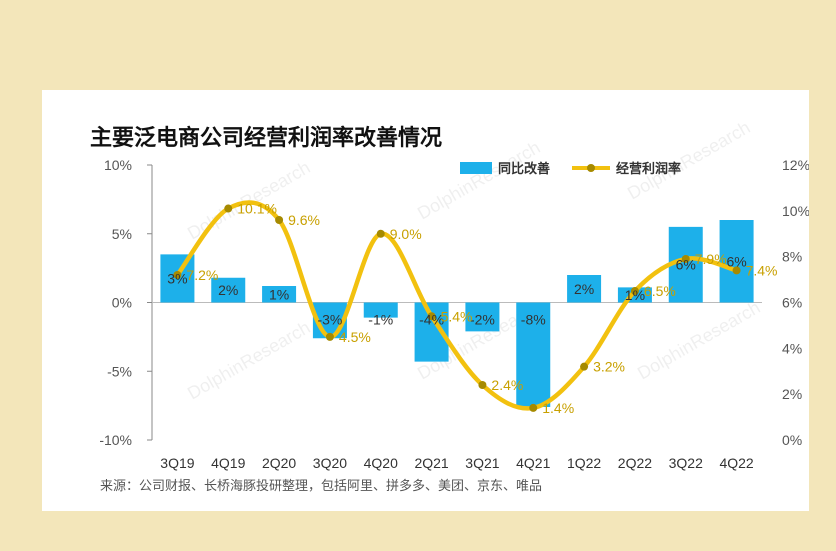  Describe the element at coordinates (660, 291) in the screenshot. I see `line-value-label: 6.5%` at that location.